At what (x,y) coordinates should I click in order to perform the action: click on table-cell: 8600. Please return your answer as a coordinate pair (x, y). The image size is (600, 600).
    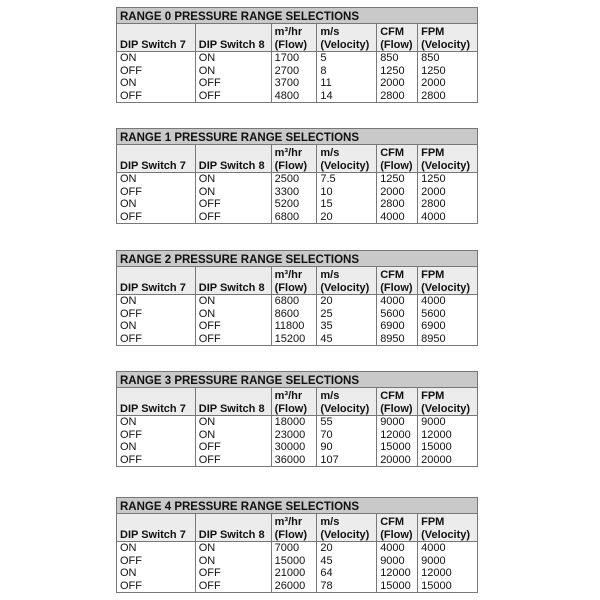
    Looking at the image, I should click on (293, 313).